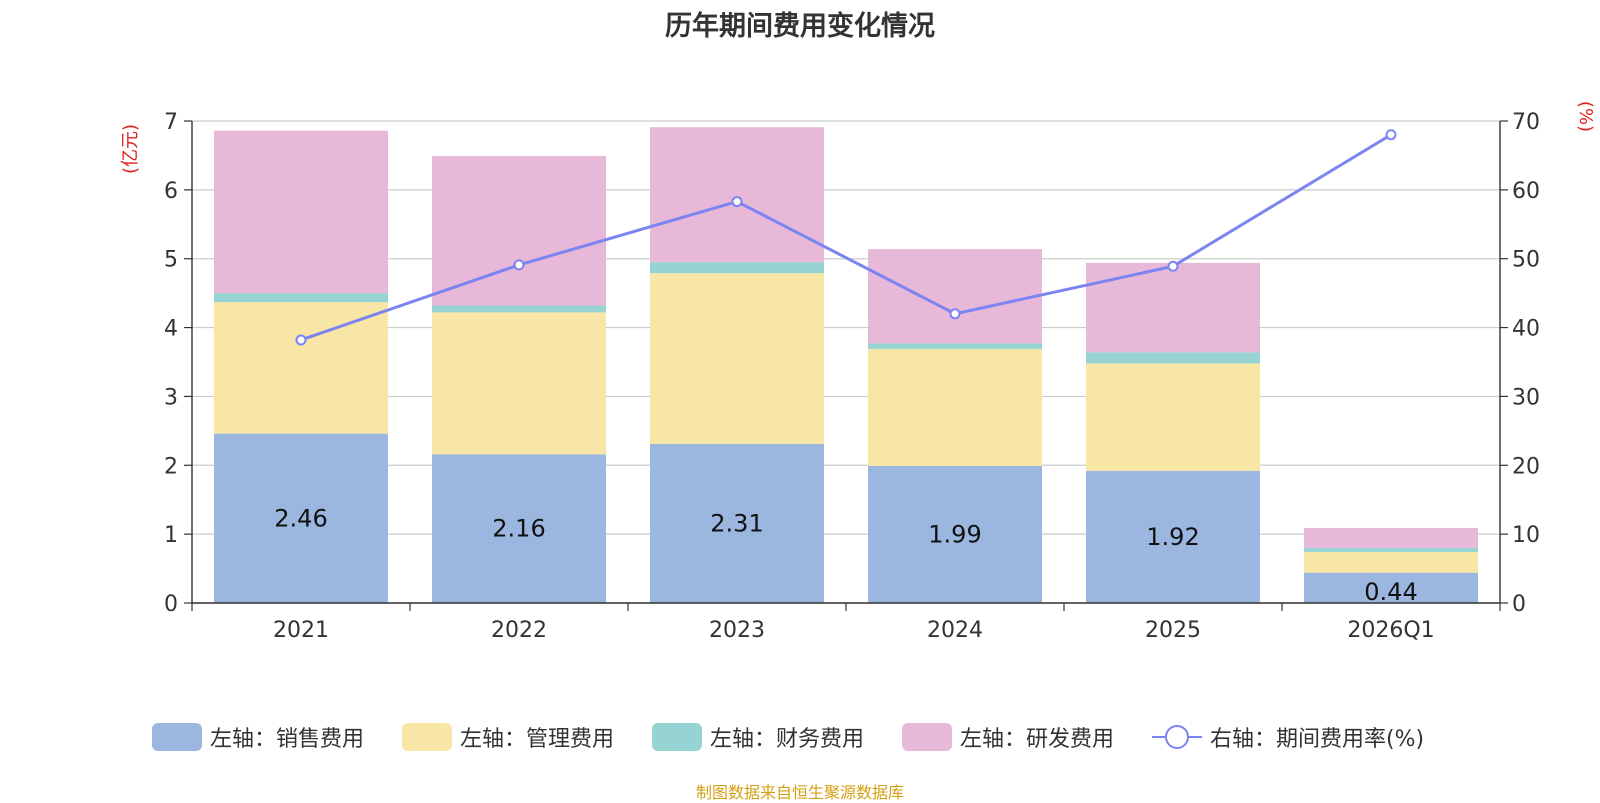 This screenshot has width=1600, height=803. What do you see at coordinates (171, 191) in the screenshot?
I see `left-tick-label: 6` at bounding box center [171, 191].